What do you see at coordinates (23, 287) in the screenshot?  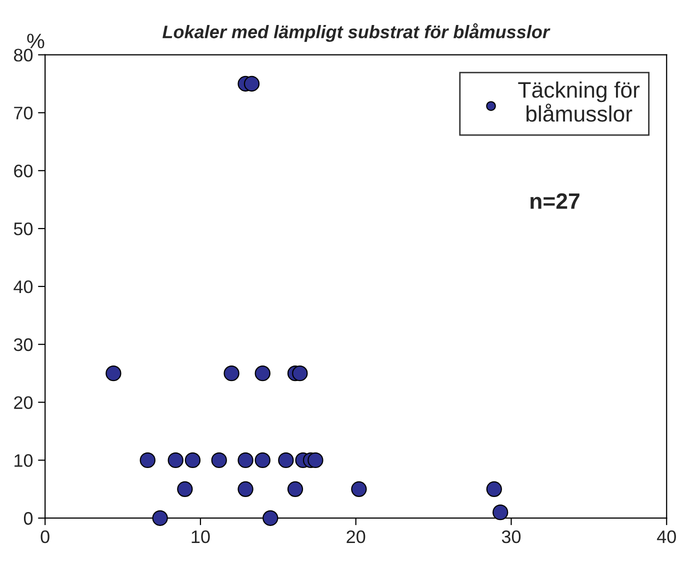 I see `y-tick-label: 40` at bounding box center [23, 287].